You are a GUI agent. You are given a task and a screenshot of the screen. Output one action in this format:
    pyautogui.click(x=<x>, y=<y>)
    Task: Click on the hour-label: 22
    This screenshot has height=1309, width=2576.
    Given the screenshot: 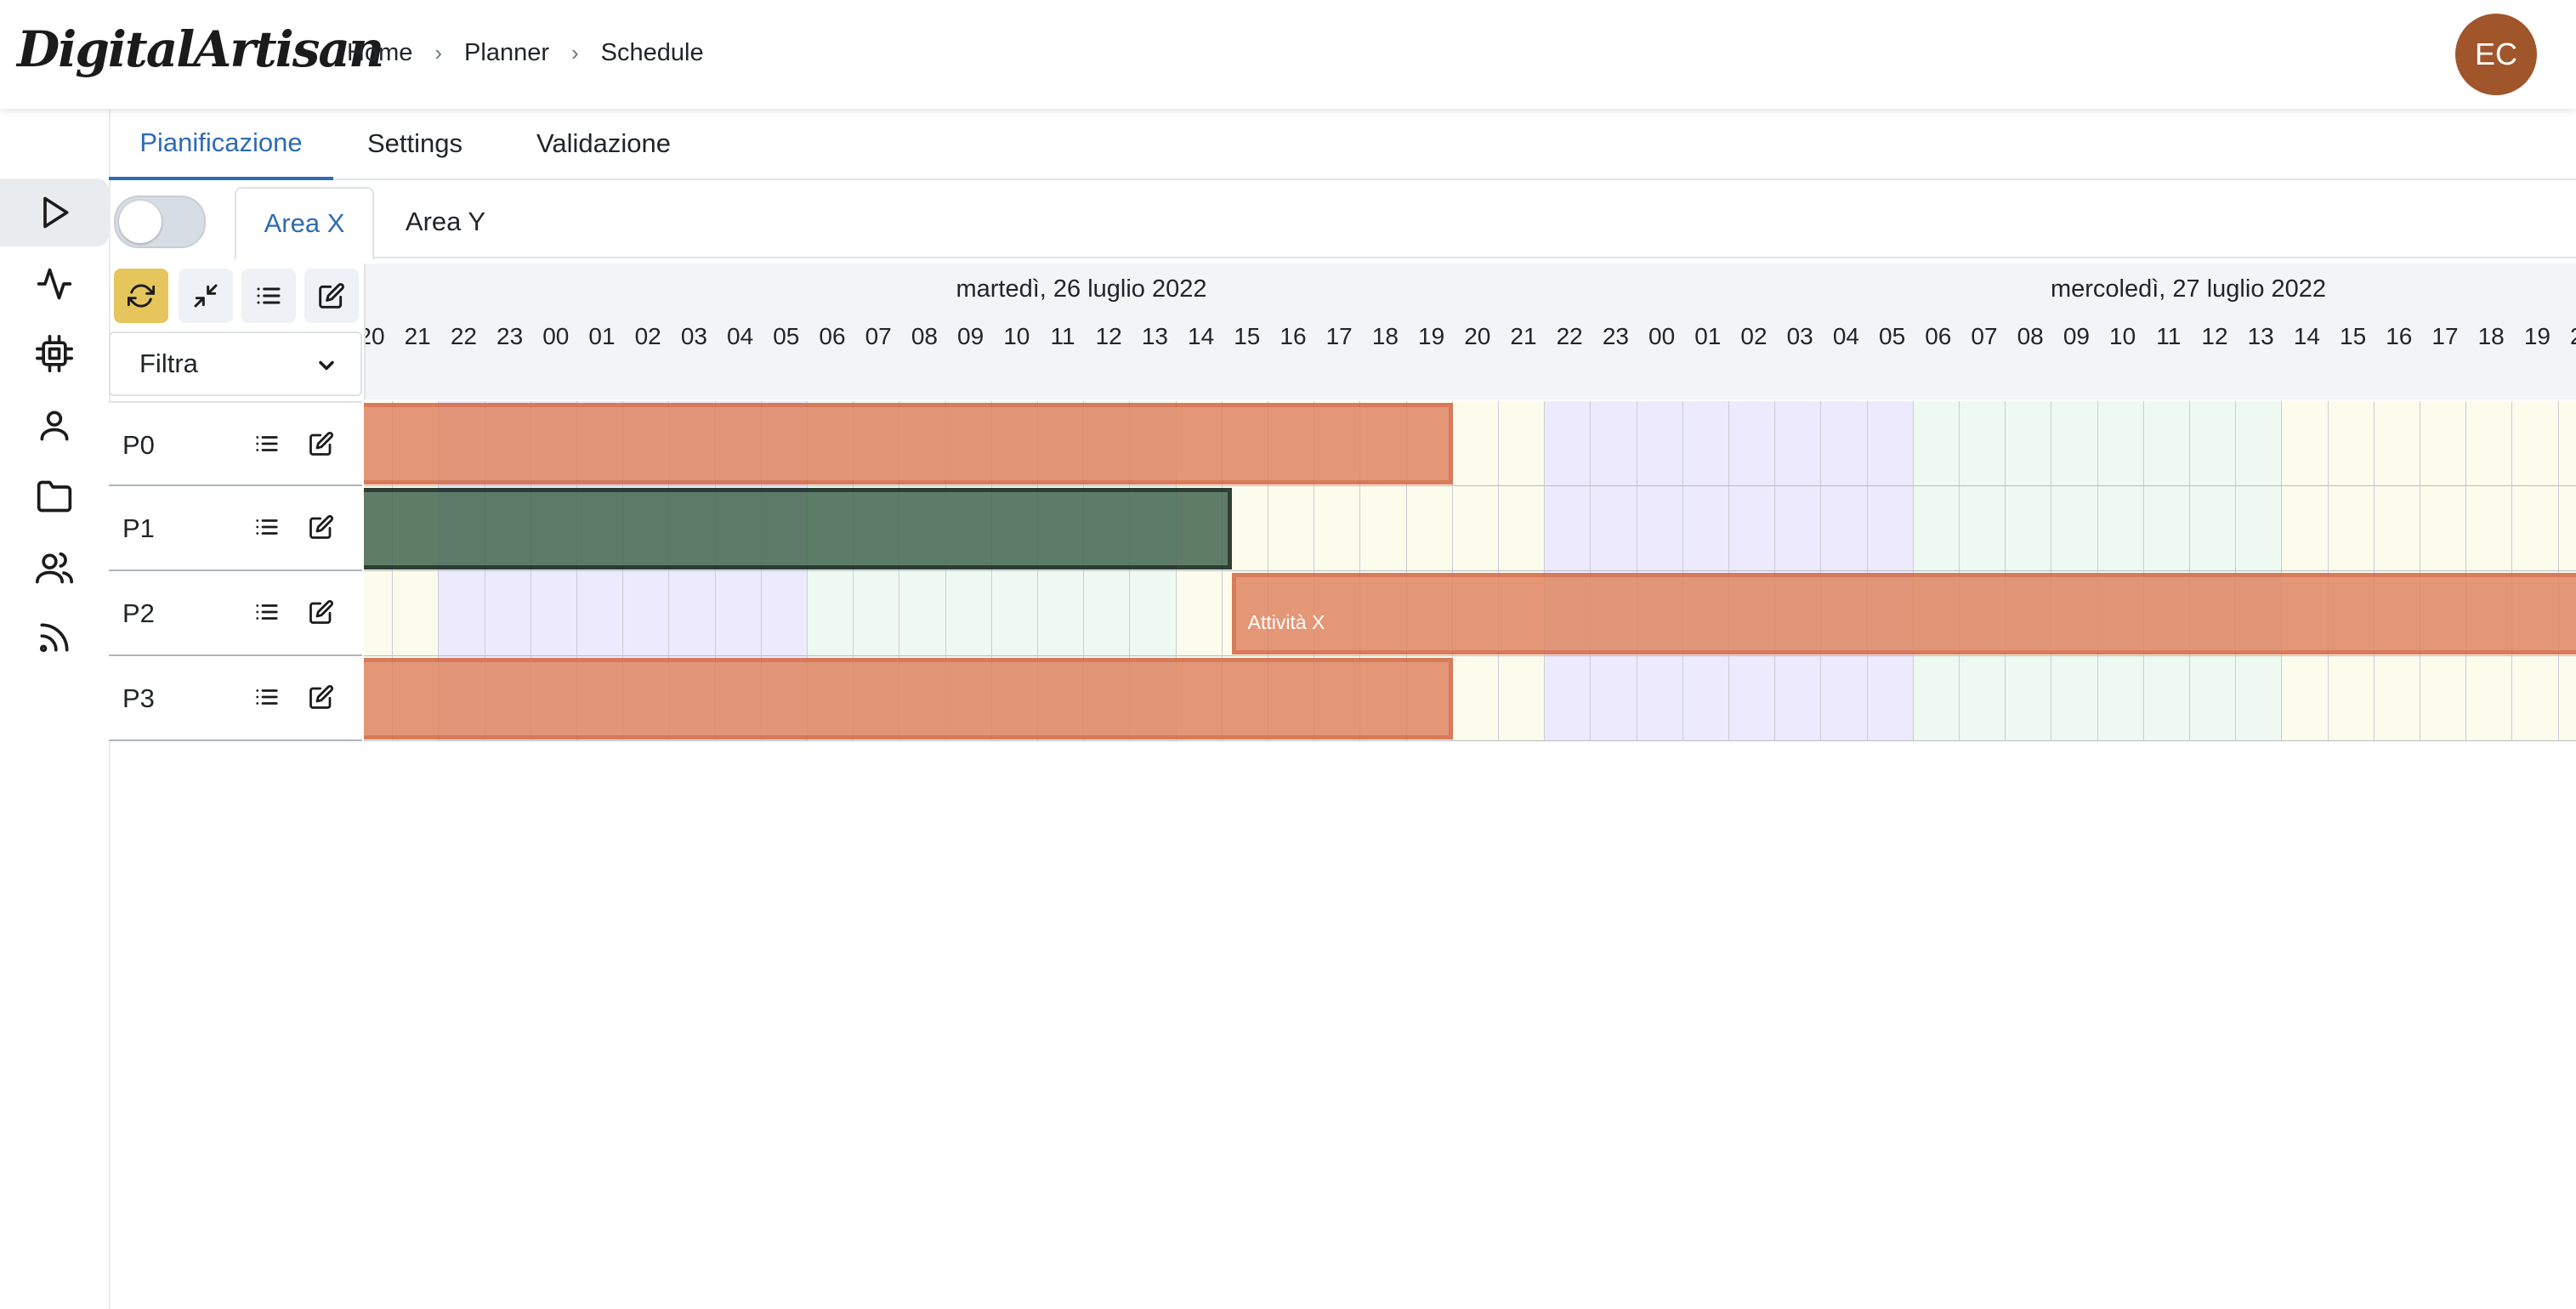 What is the action you would take?
    pyautogui.click(x=464, y=336)
    